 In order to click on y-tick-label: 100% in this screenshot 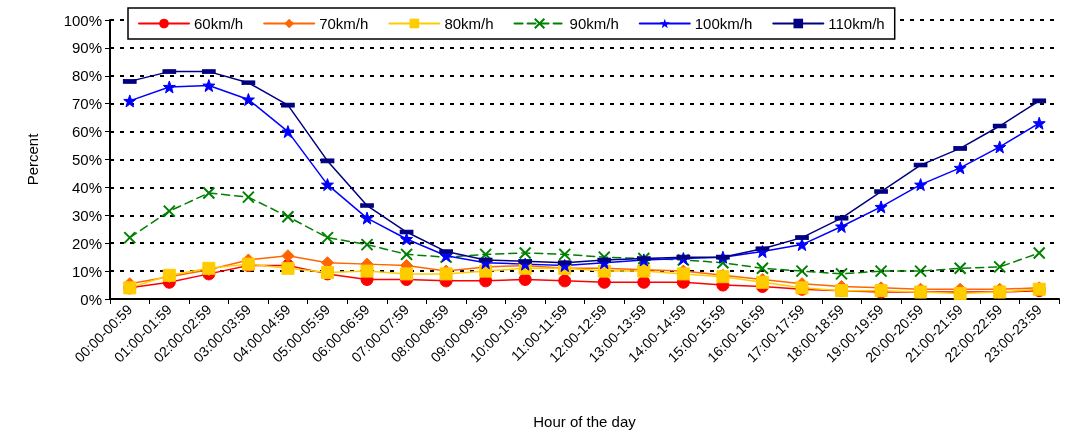, I will do `click(82, 20)`.